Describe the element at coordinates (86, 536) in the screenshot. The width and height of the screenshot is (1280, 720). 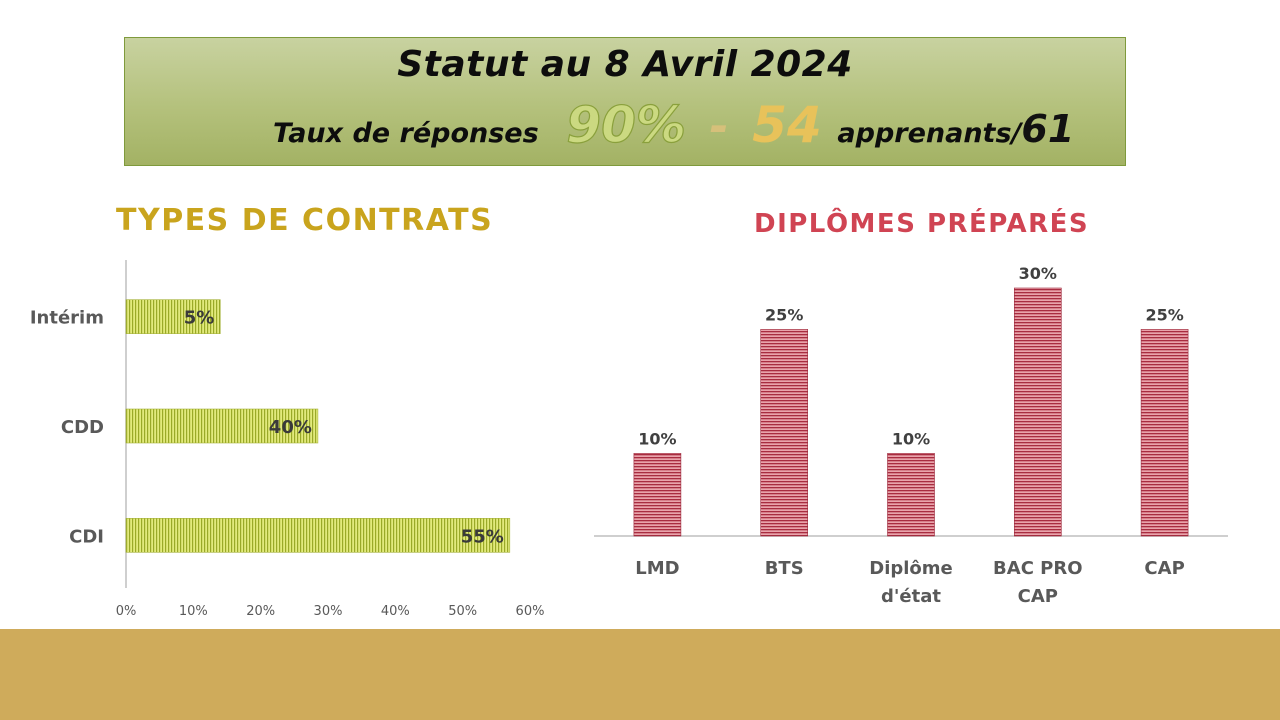
I see `category-label-3: CDI` at that location.